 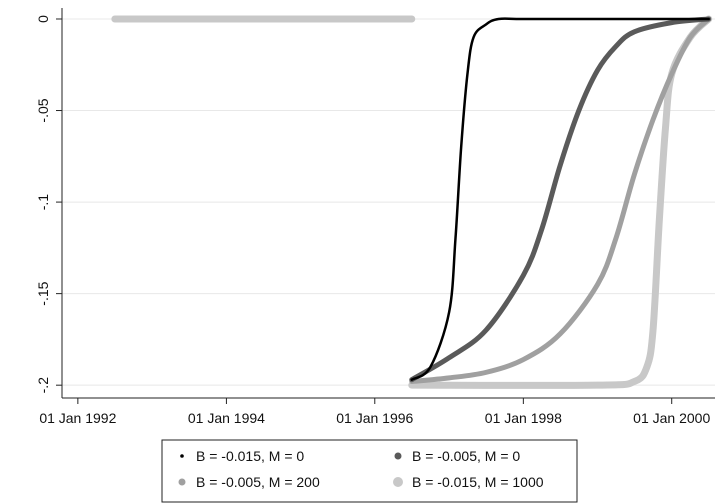 I want to click on legend-box, so click(x=369, y=471).